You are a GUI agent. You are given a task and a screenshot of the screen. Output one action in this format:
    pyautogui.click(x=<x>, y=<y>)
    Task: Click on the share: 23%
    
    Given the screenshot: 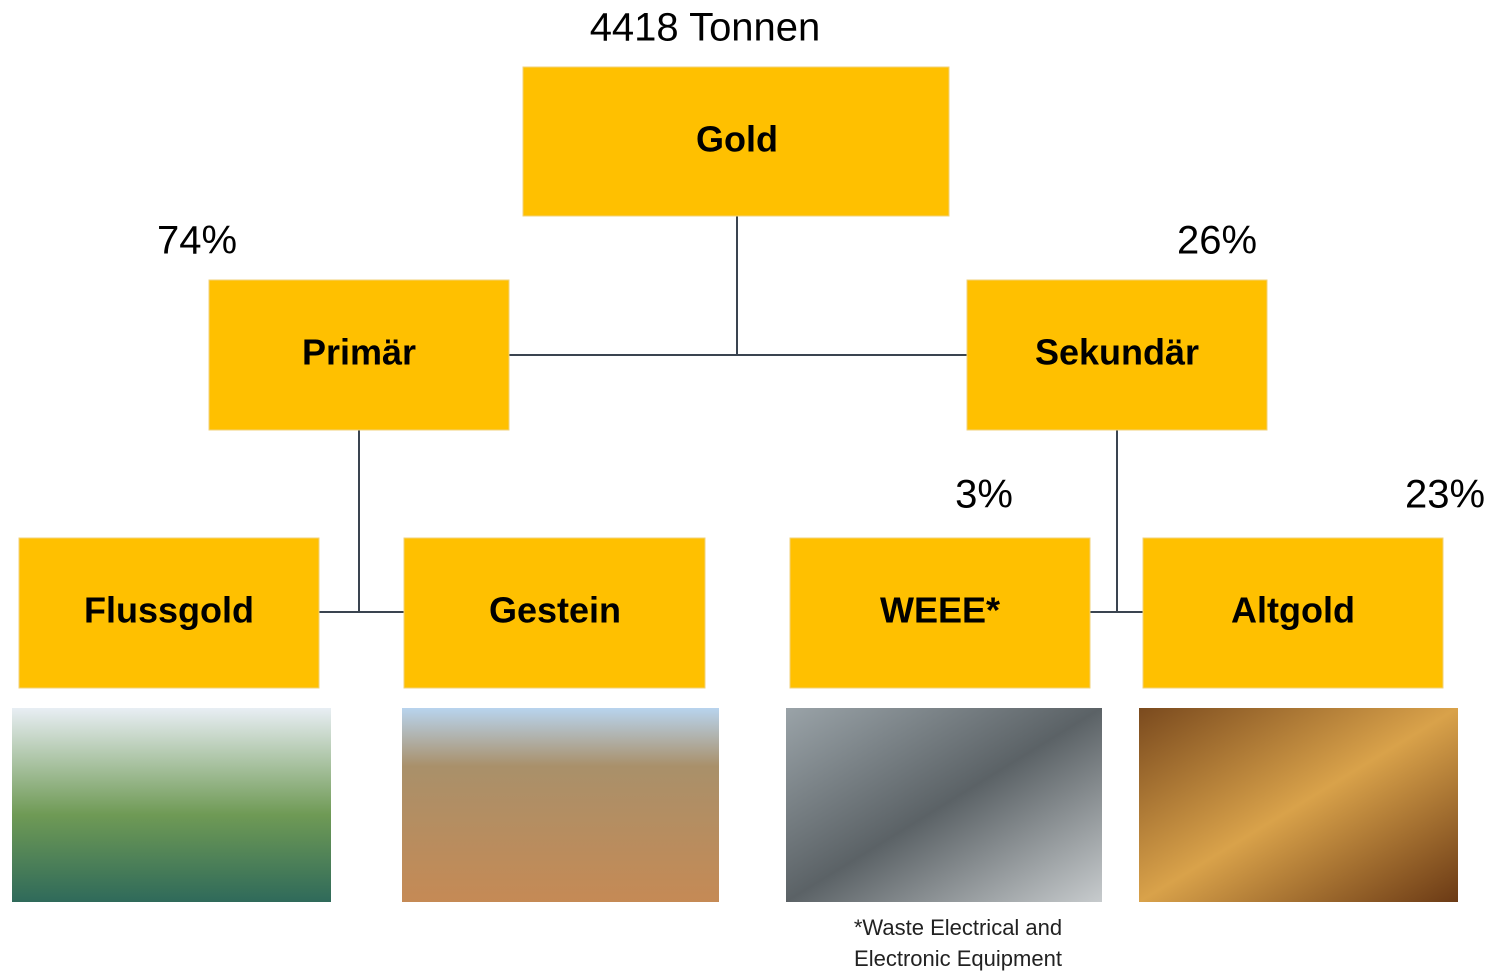 What is the action you would take?
    pyautogui.click(x=1445, y=495)
    